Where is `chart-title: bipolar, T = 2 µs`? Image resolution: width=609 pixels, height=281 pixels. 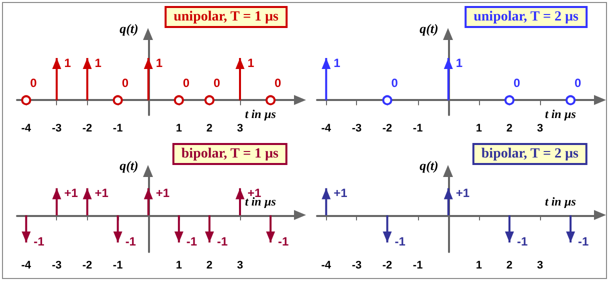 chart-title: bipolar, T = 2 µs is located at coordinates (530, 154).